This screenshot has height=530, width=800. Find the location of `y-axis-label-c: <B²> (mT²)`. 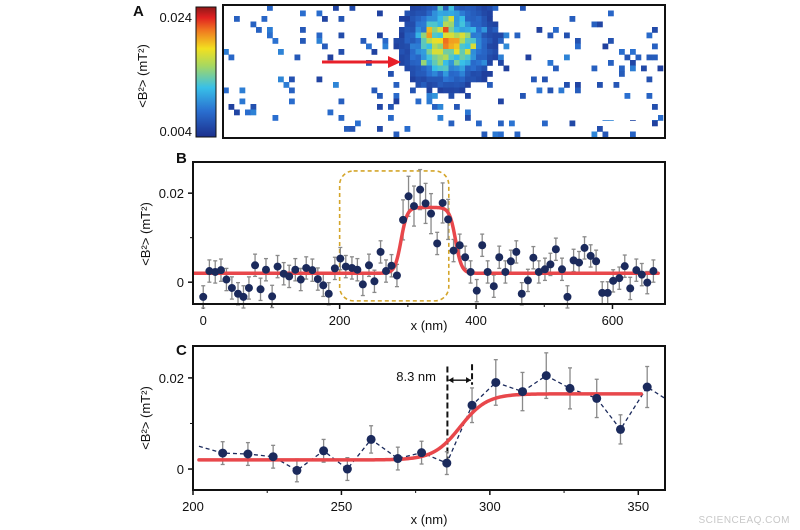

y-axis-label-c: <B²> (mT²) is located at coordinates (145, 418).